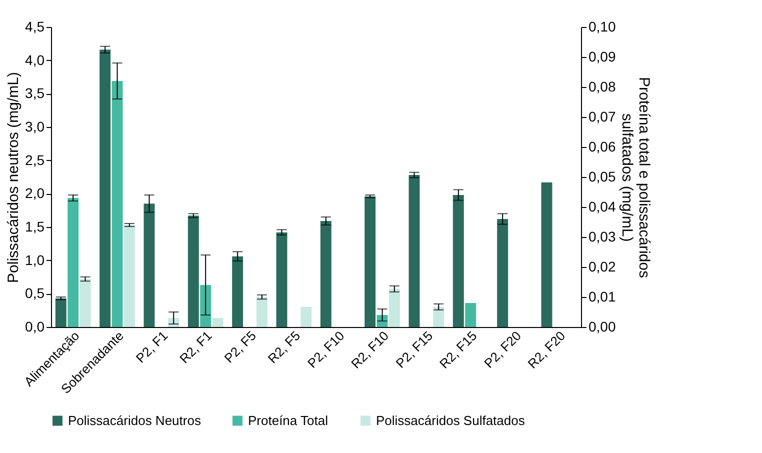  What do you see at coordinates (35, 193) in the screenshot?
I see `y-tick-label: 2,0` at bounding box center [35, 193].